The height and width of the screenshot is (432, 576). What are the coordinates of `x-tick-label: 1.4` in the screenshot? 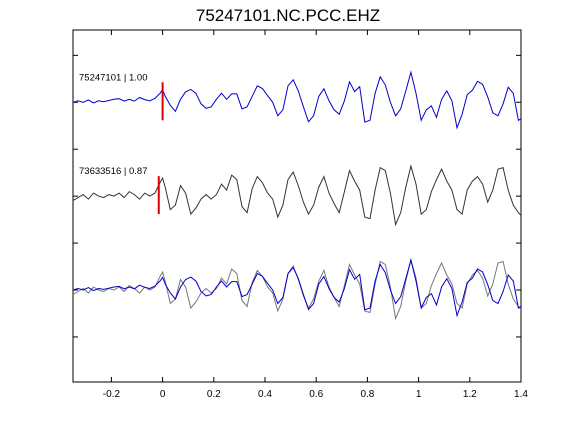 It's located at (521, 394).